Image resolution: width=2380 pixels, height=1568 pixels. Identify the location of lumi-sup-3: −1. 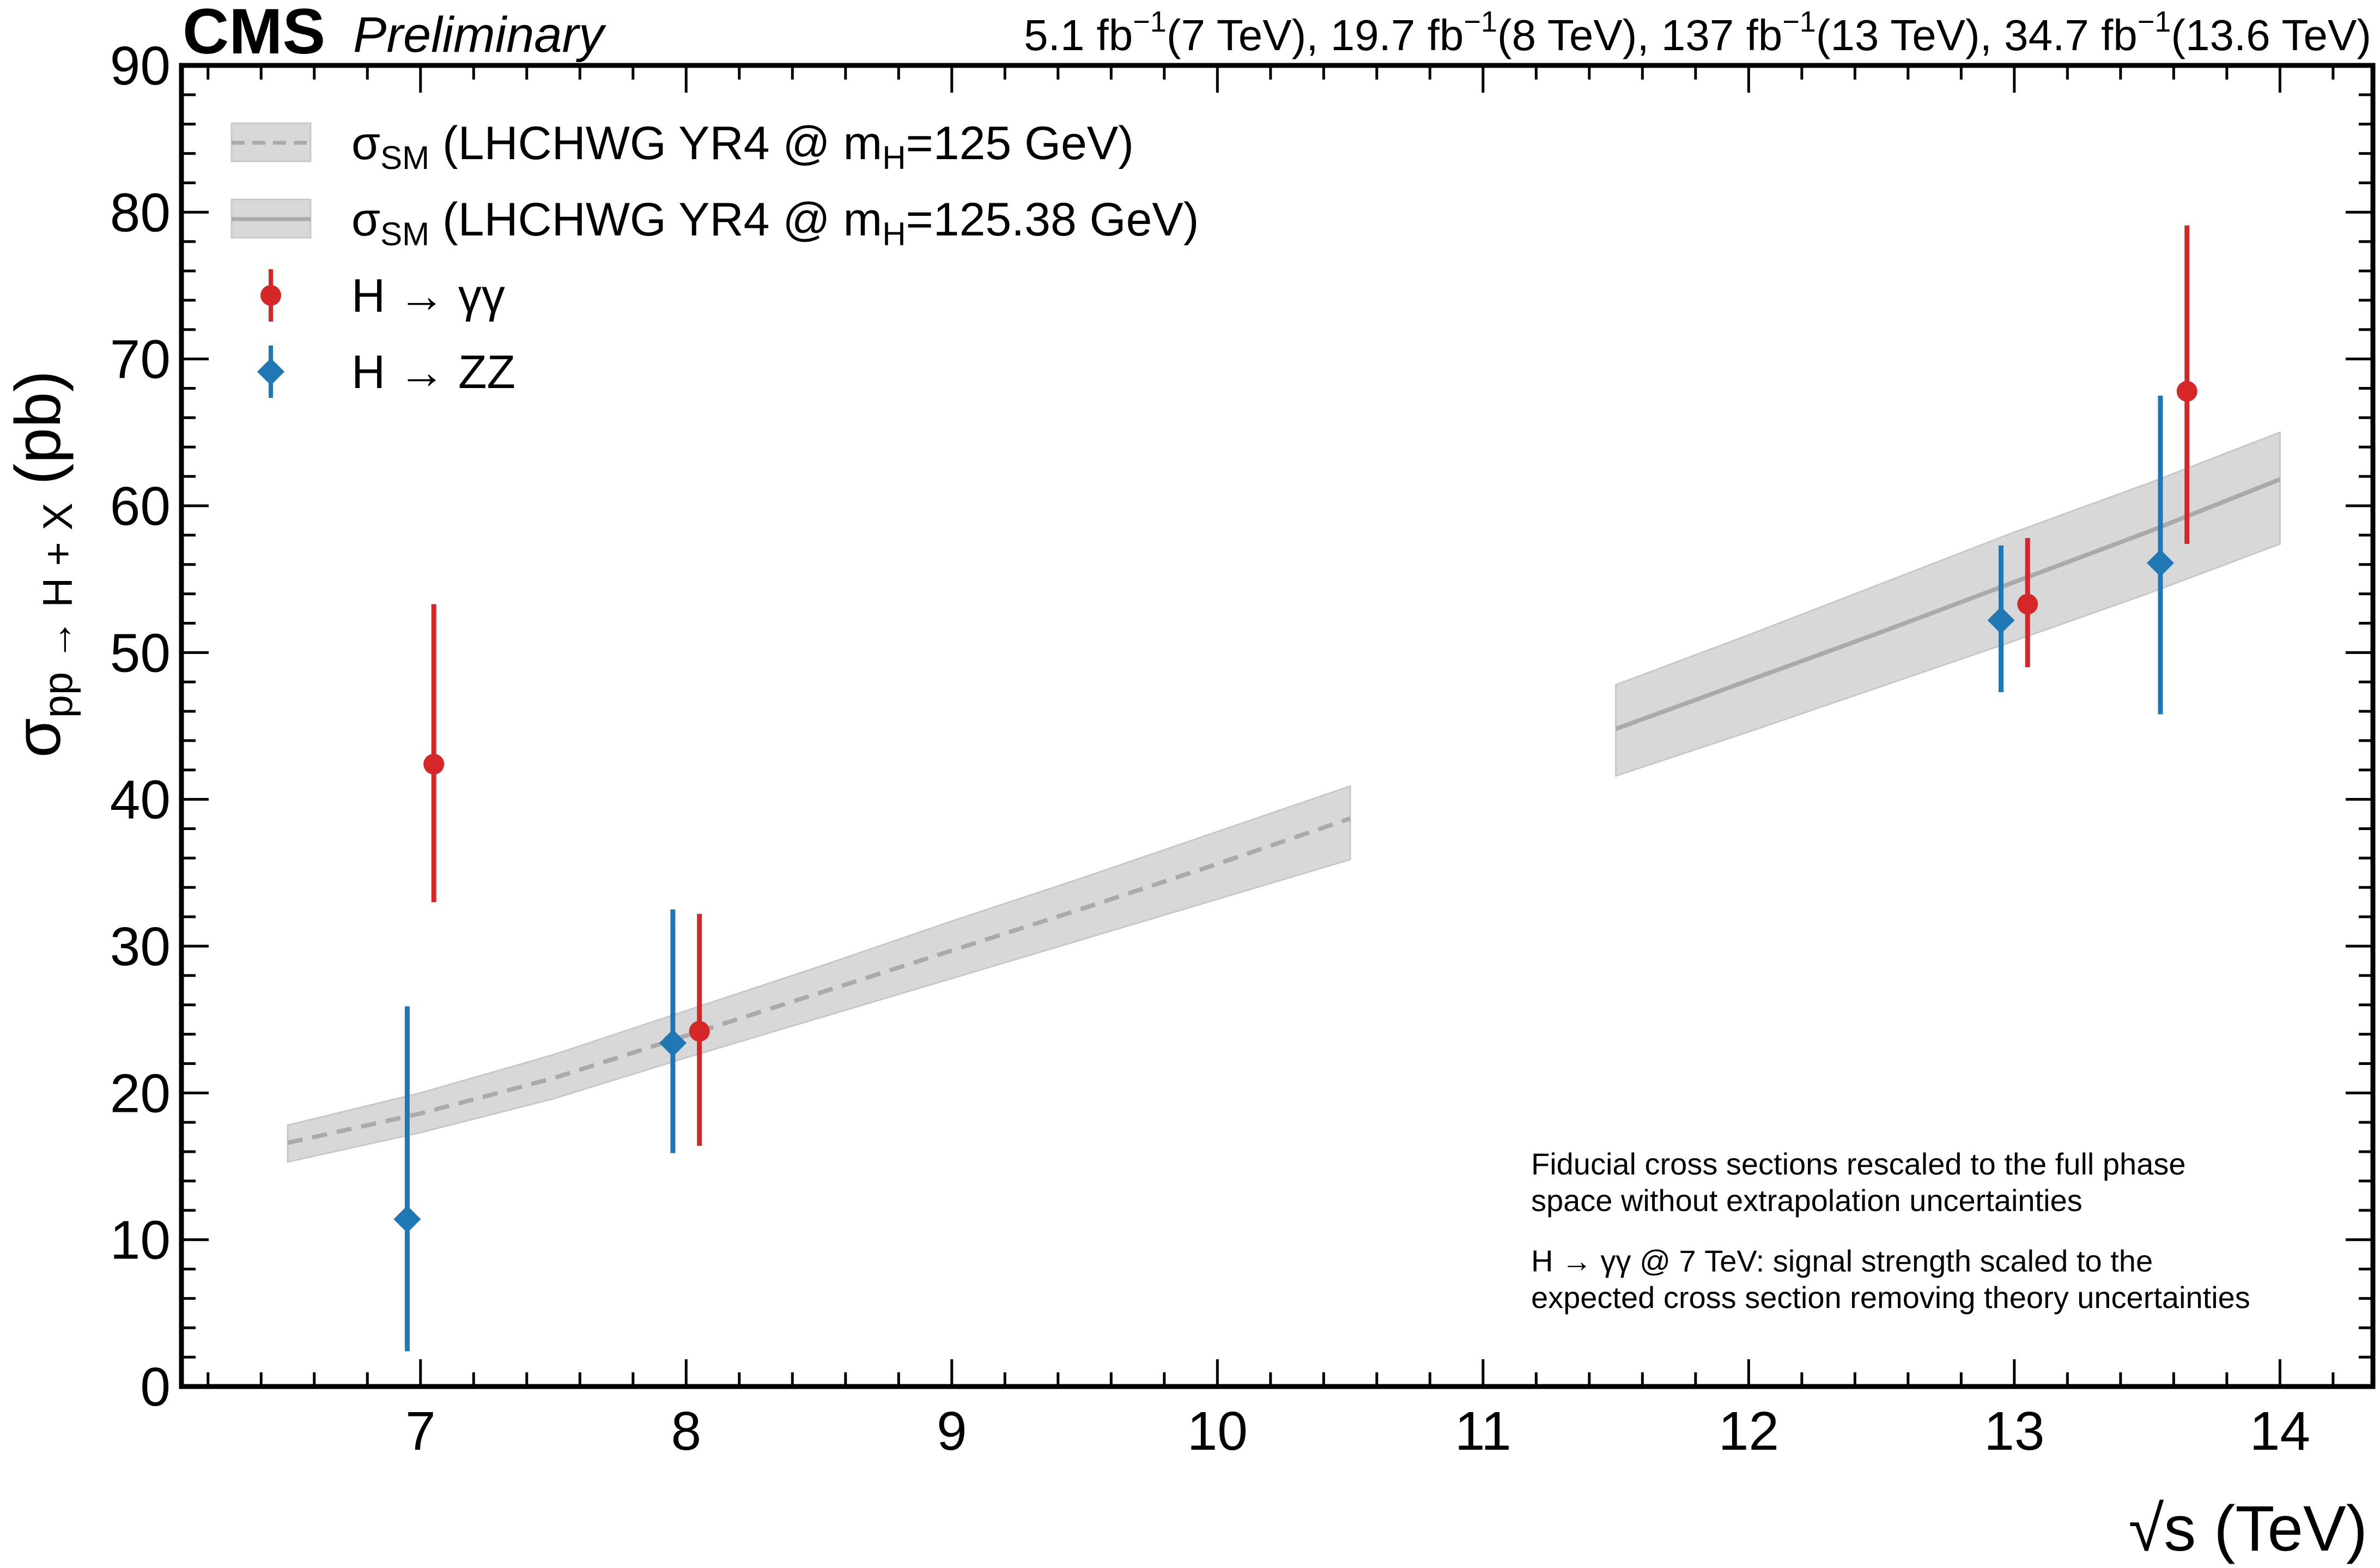
(2154, 21).